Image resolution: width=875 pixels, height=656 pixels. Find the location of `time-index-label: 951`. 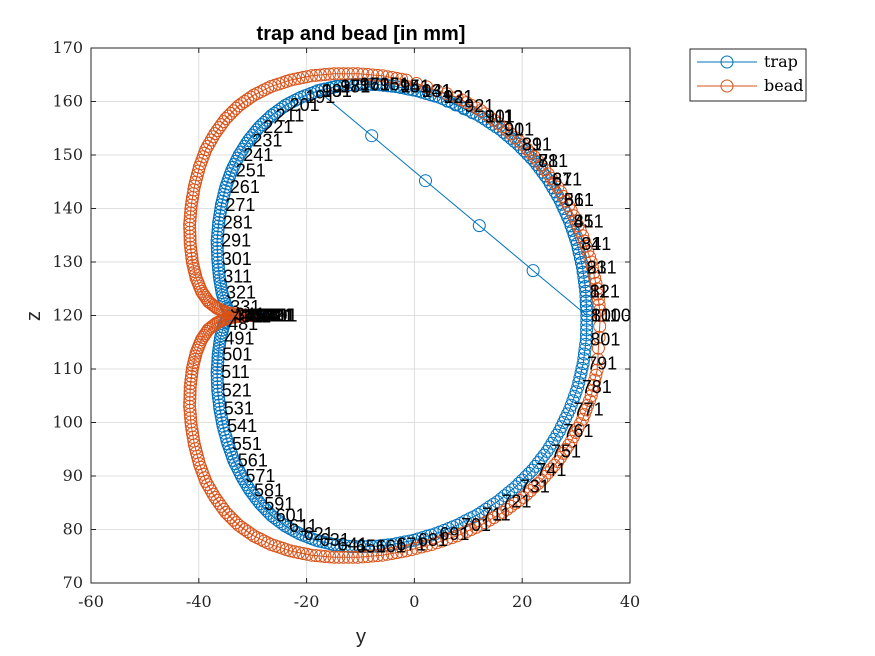

time-index-label: 951 is located at coordinates (415, 87).